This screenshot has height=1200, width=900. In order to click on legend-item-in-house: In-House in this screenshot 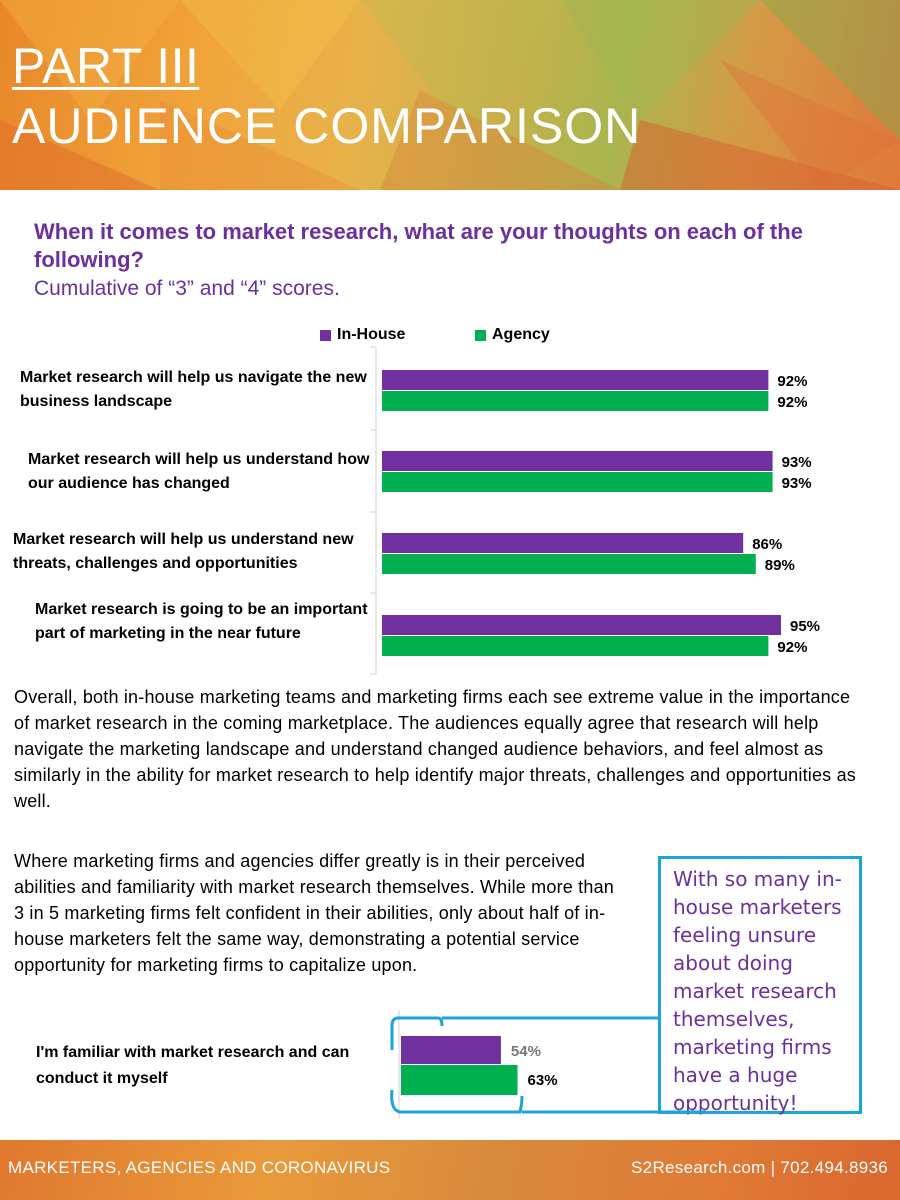, I will do `click(362, 335)`.